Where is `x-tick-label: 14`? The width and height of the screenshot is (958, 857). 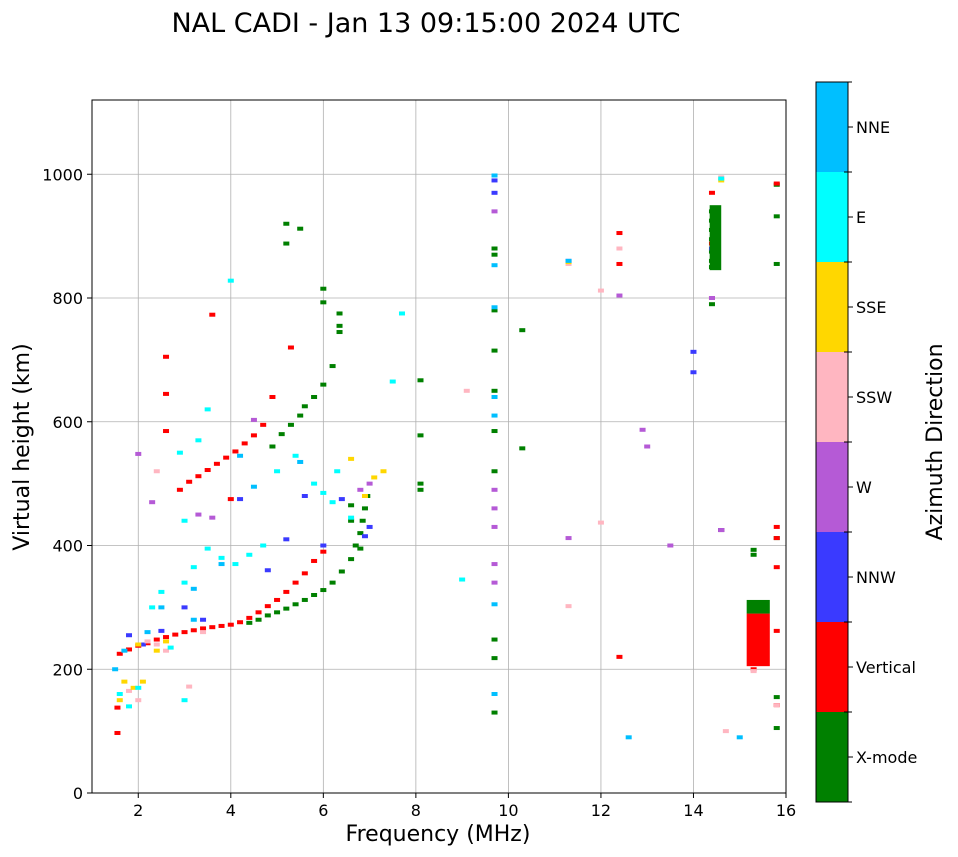 x-tick-label: 14 is located at coordinates (693, 810).